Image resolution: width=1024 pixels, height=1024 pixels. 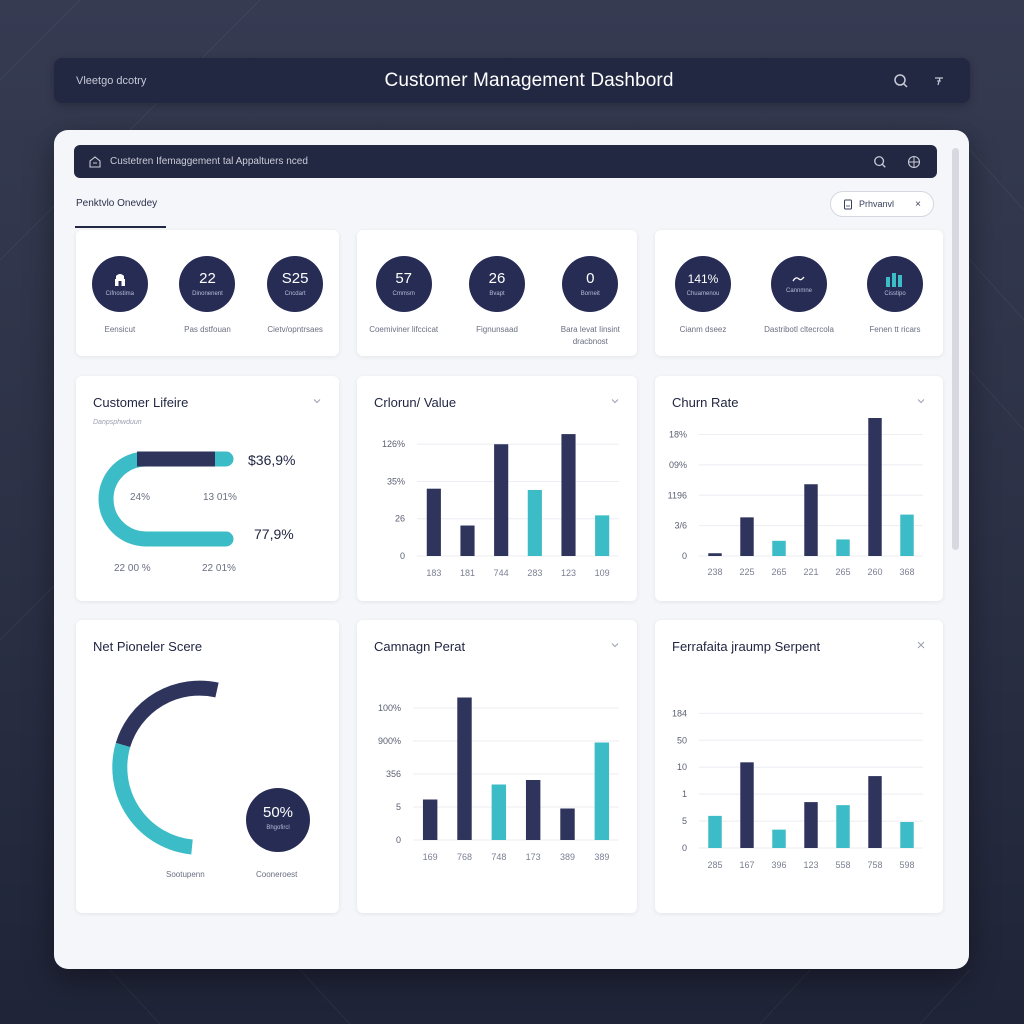 I want to click on kpi-sublabel: Dinonenent, so click(x=207, y=294).